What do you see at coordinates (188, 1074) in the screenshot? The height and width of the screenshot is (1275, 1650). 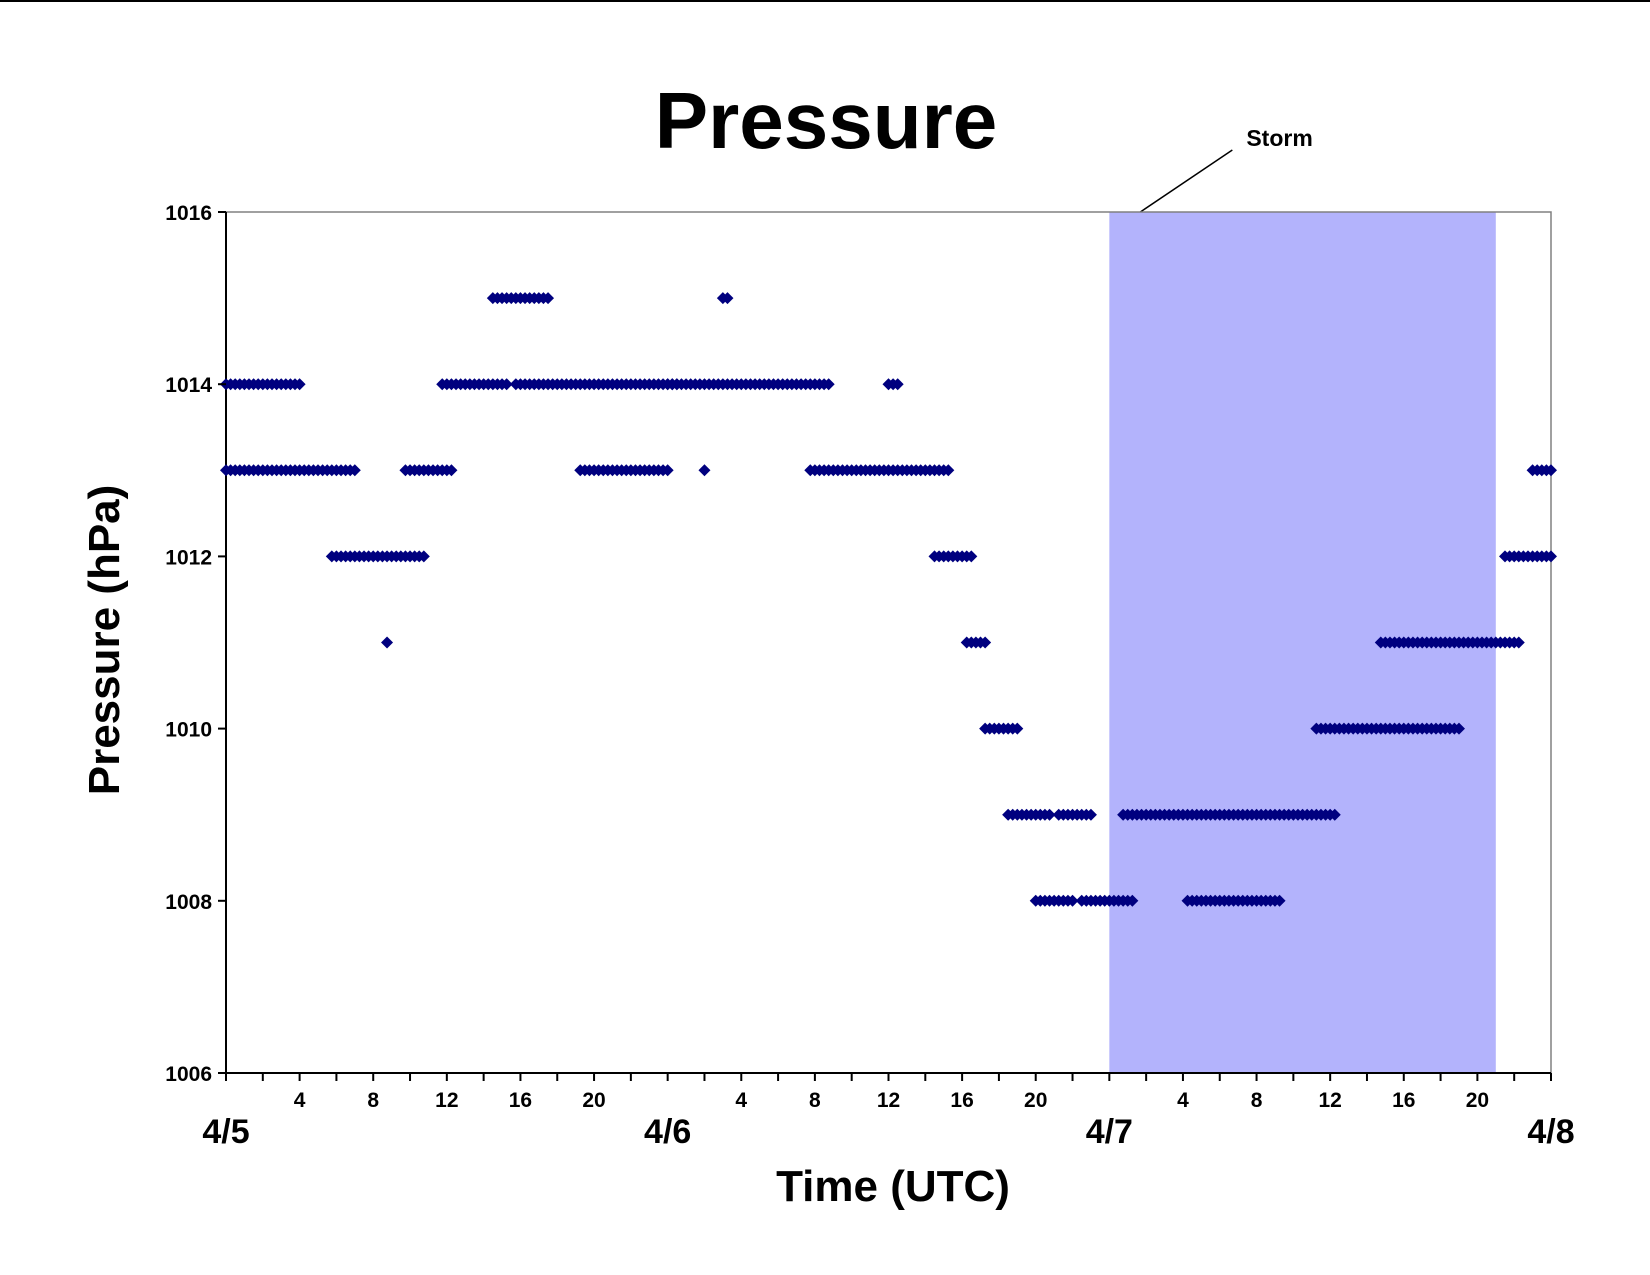 I see `y-tick-label: 1006` at bounding box center [188, 1074].